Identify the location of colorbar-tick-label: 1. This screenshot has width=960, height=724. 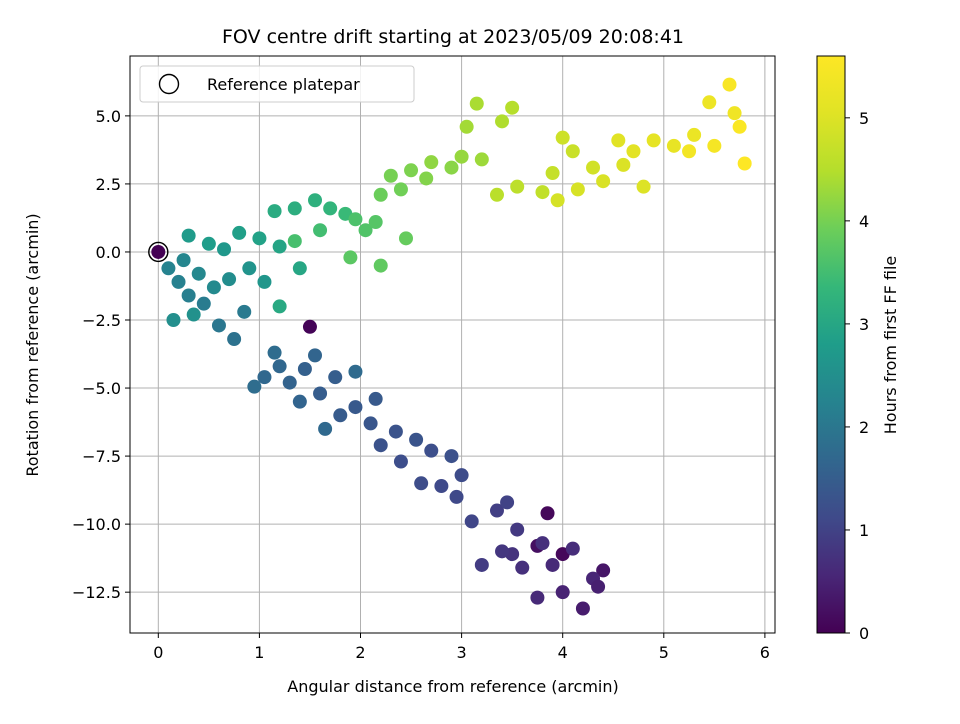
(864, 530).